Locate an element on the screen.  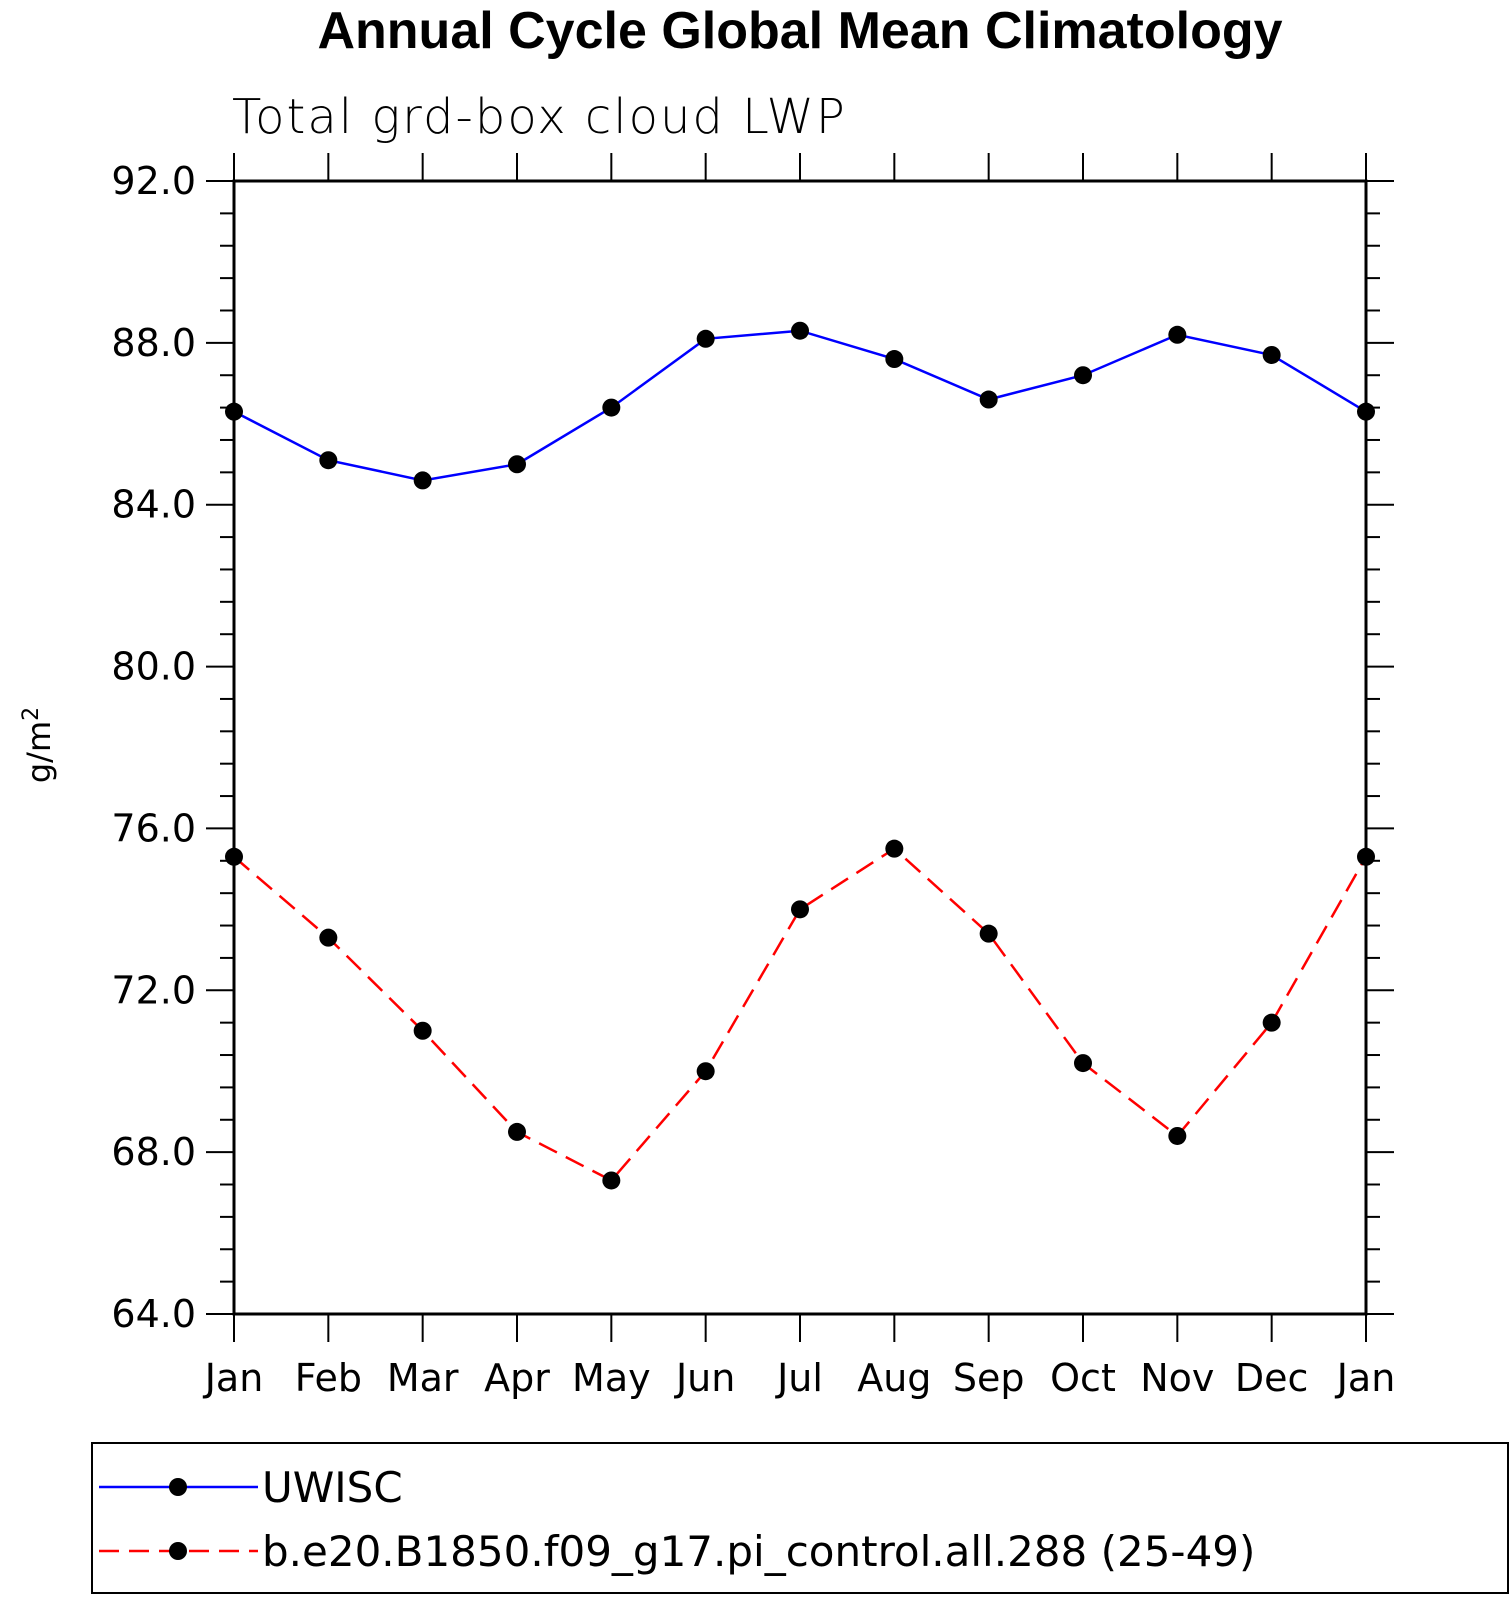
x-tick-label: Nov is located at coordinates (1177, 1378).